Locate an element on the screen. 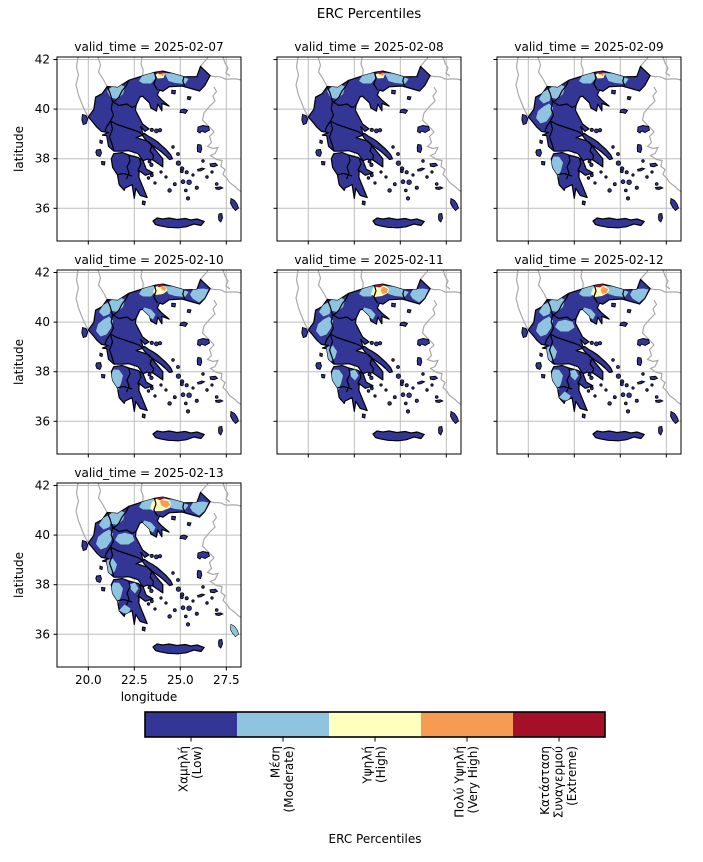 The image size is (703, 862). greece-land is located at coordinates (597, 146).